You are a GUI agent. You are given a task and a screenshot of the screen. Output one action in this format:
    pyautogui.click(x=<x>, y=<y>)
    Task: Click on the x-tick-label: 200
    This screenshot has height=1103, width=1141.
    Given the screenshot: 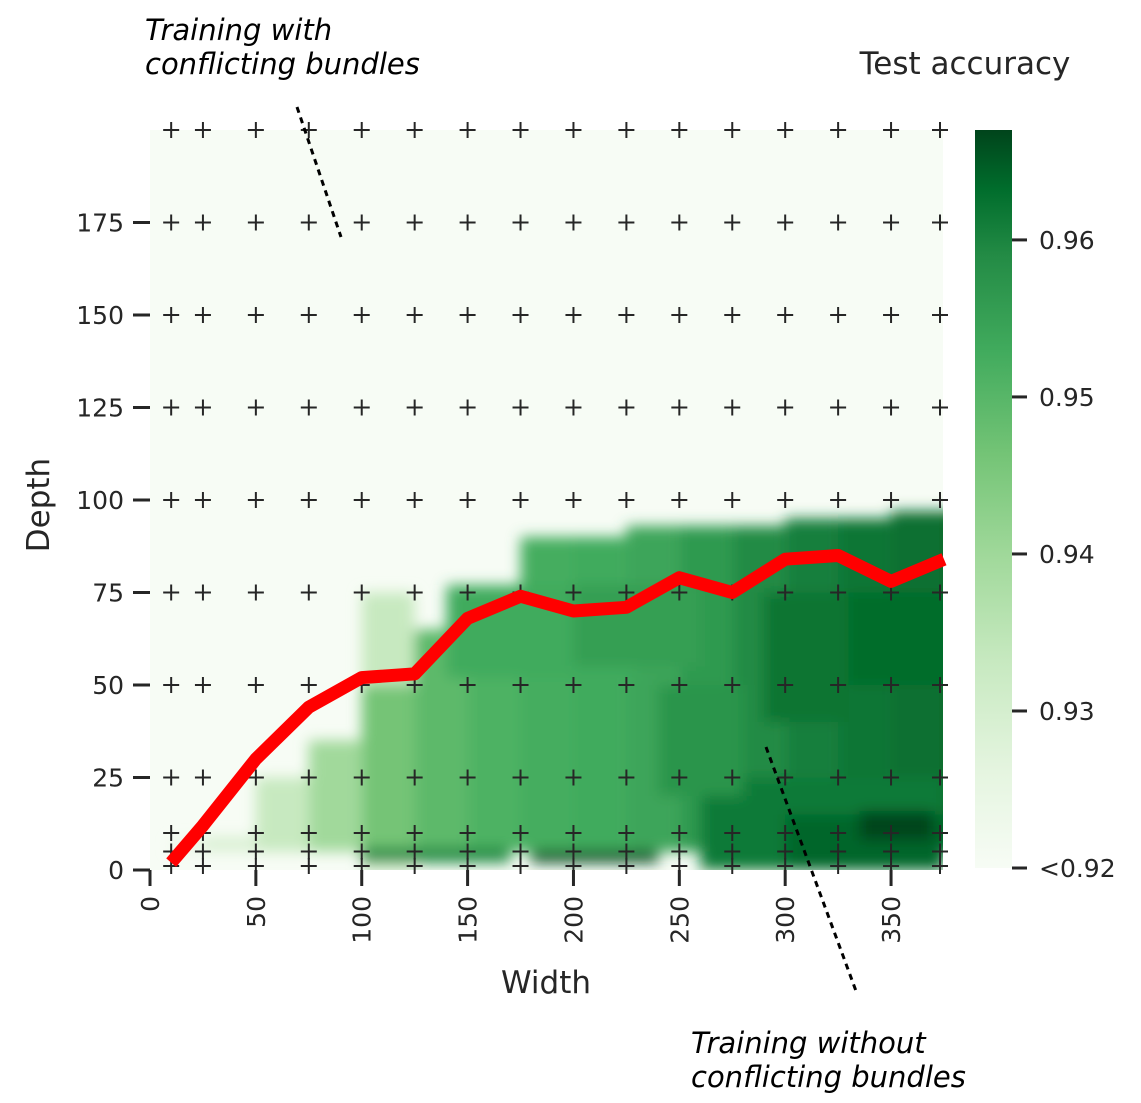 What is the action you would take?
    pyautogui.click(x=573, y=920)
    